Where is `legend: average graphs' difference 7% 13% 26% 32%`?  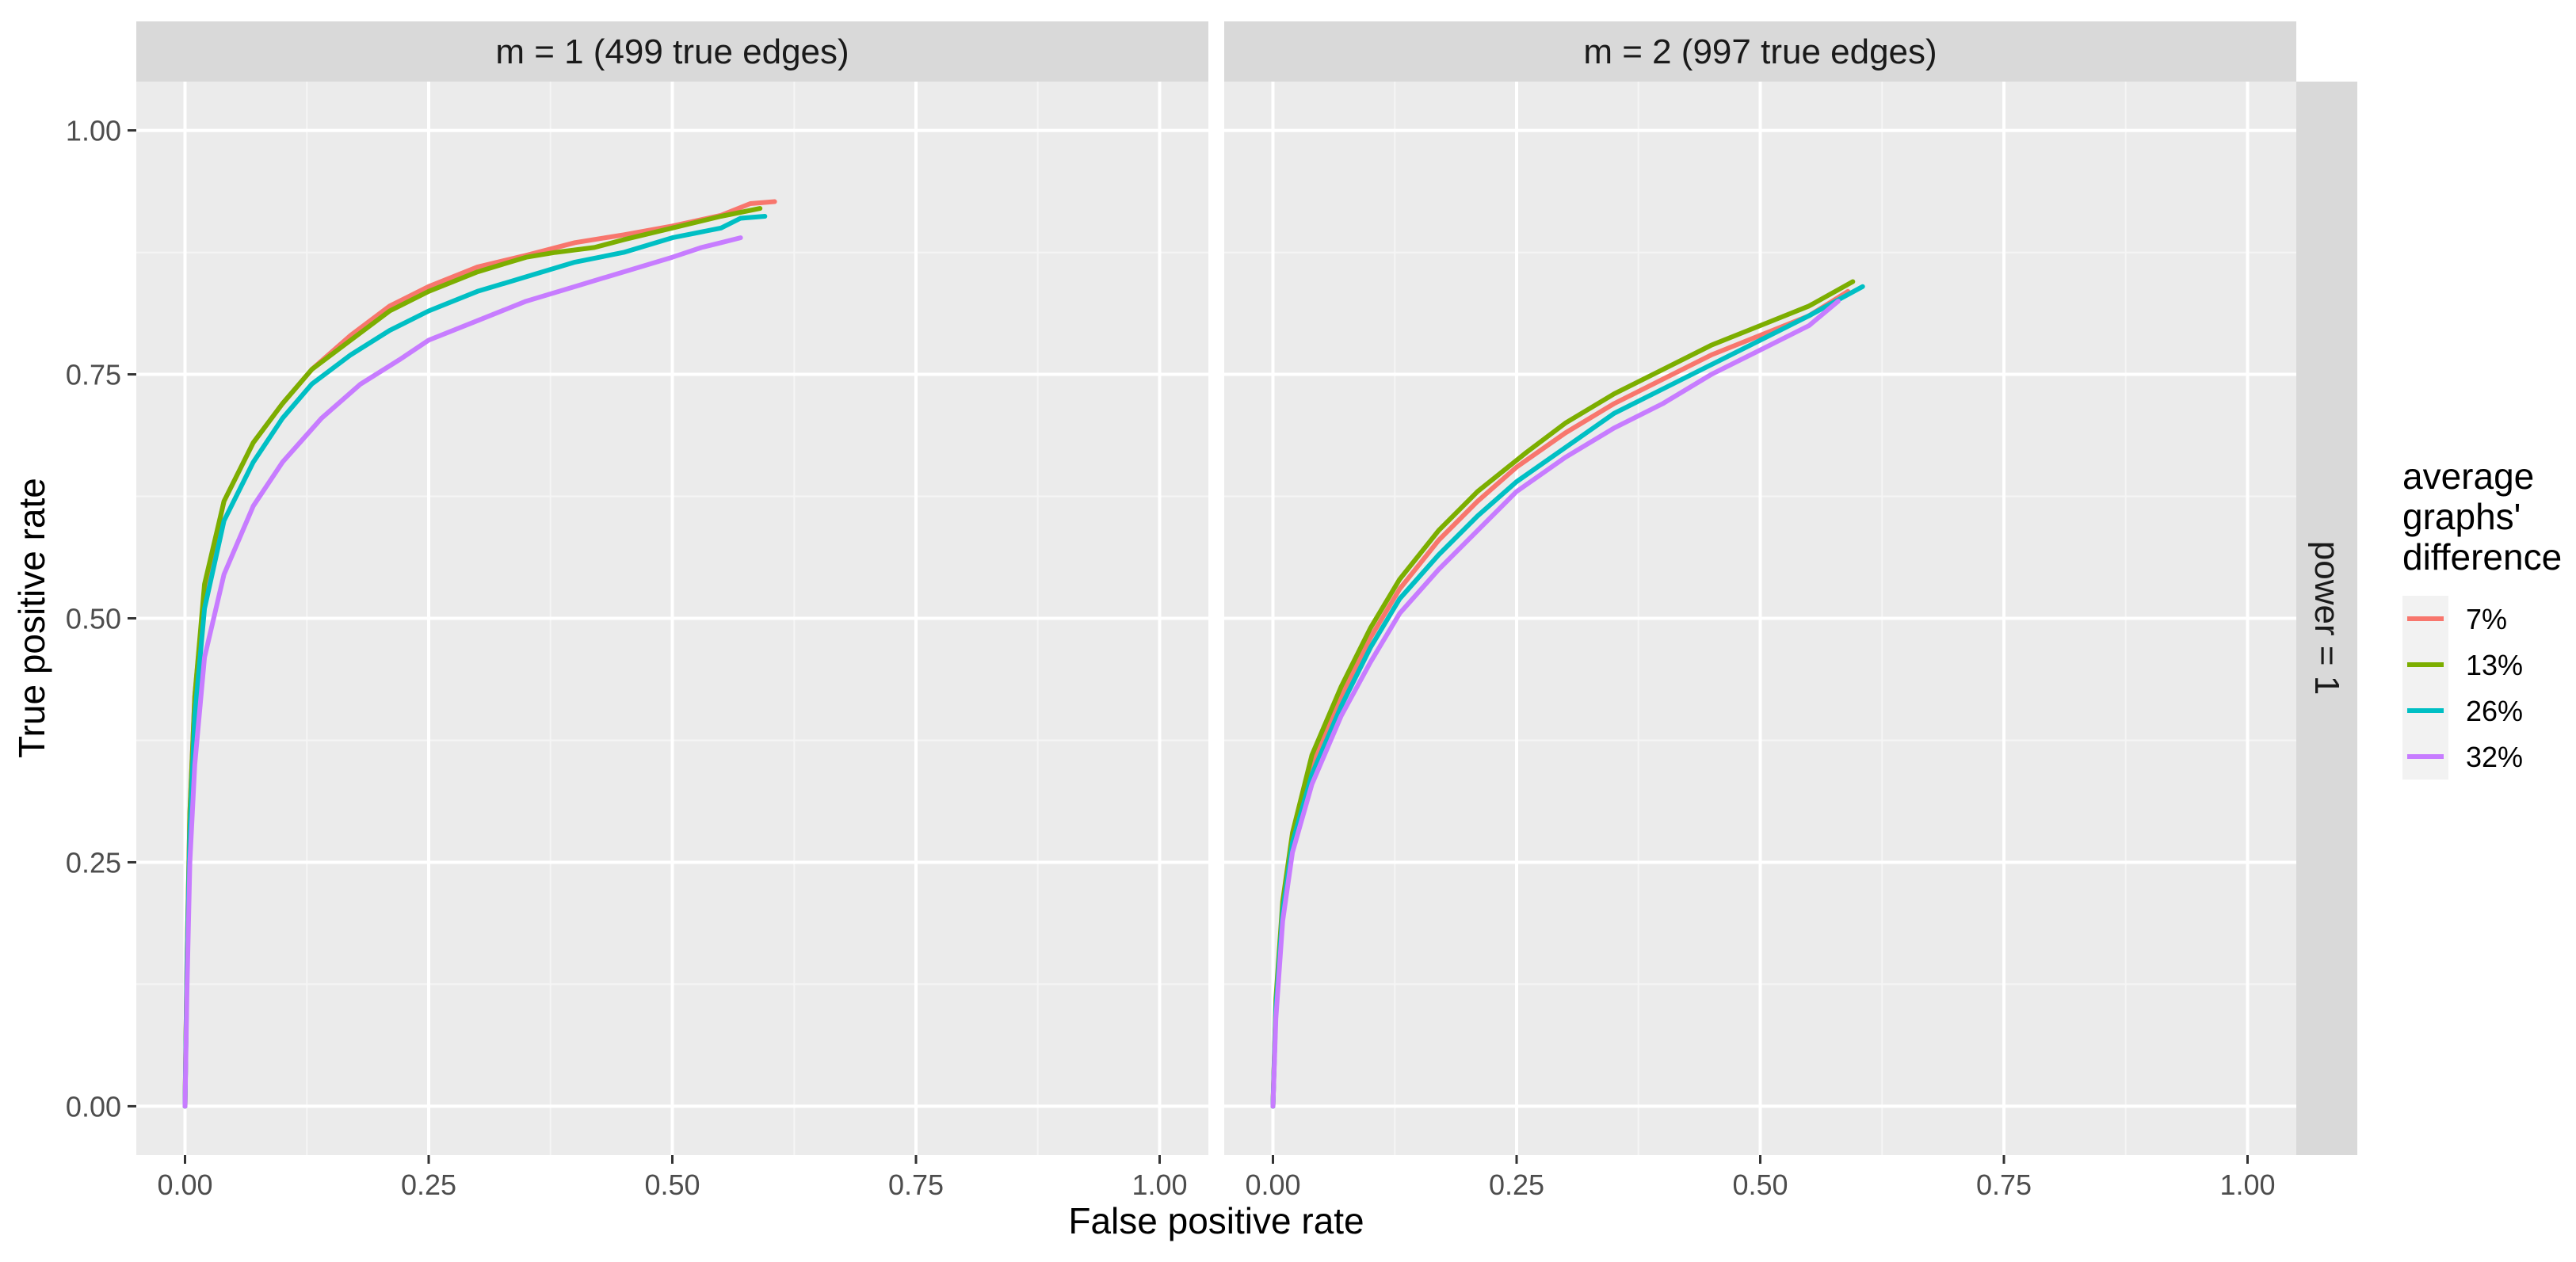 legend: average graphs' difference 7% 13% 26% 32% is located at coordinates (2482, 618).